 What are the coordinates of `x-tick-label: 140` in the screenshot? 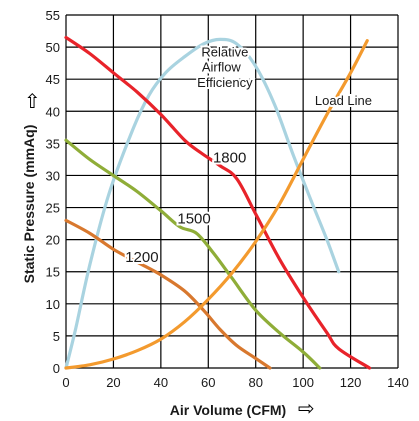 It's located at (398, 382).